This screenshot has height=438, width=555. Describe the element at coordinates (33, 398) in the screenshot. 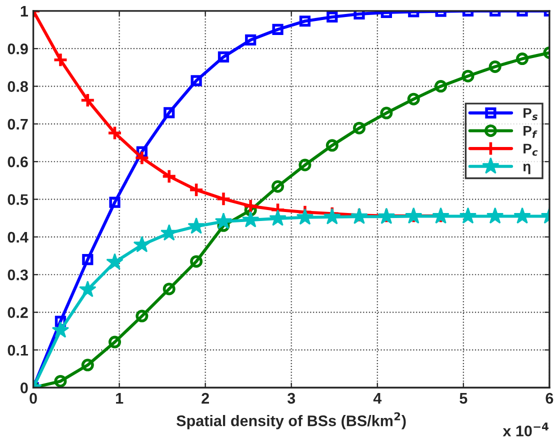

I see `x-tick-label: 0` at that location.